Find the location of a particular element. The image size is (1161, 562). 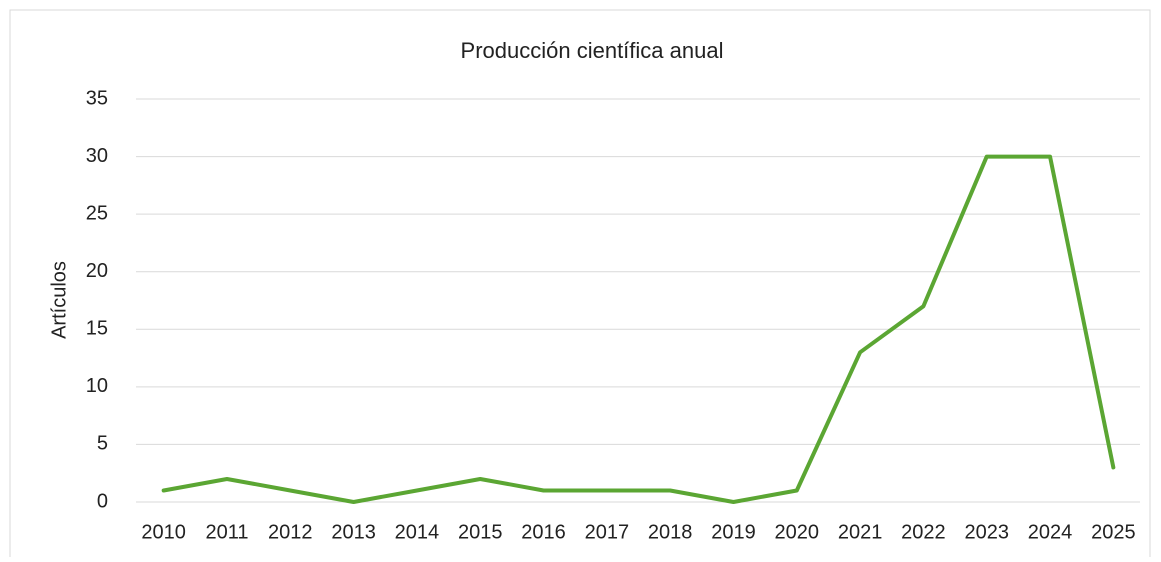

y-tick-label: 15 is located at coordinates (97, 329).